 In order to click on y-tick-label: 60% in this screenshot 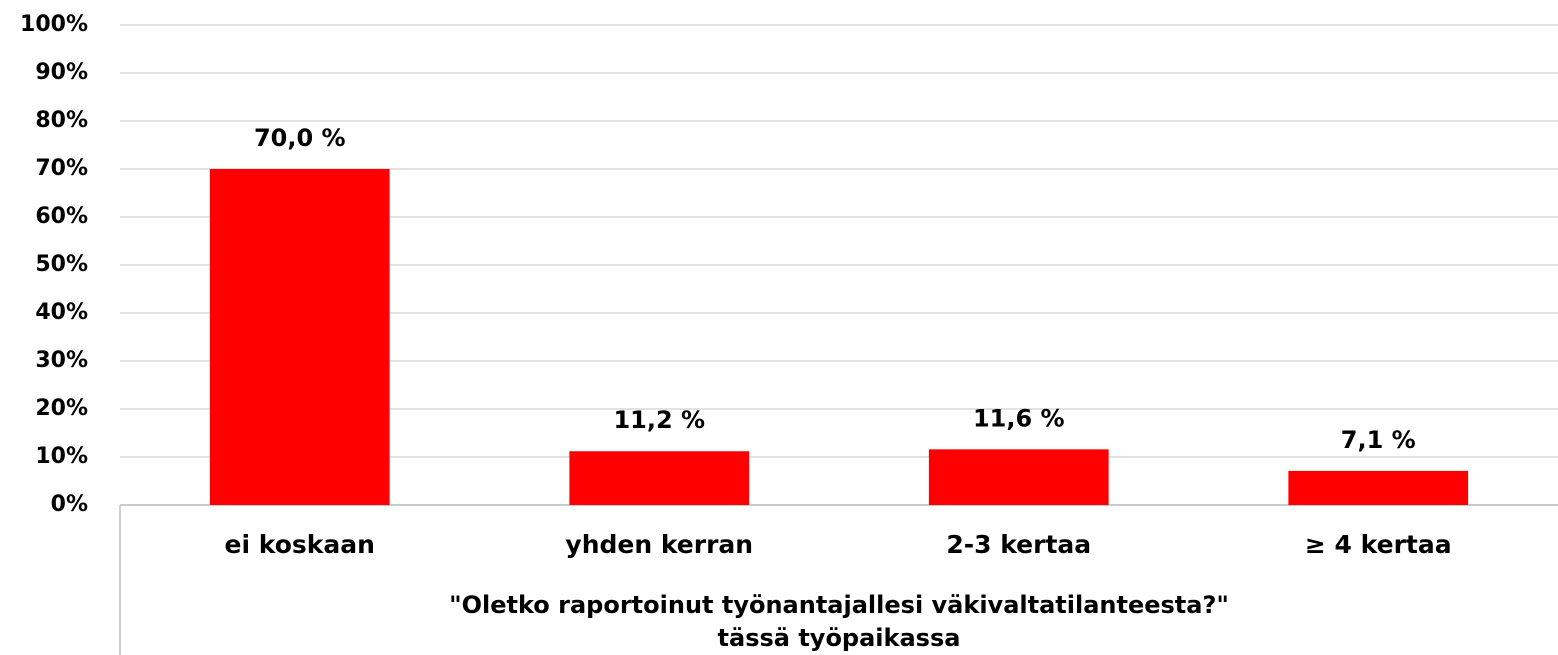, I will do `click(61, 216)`.